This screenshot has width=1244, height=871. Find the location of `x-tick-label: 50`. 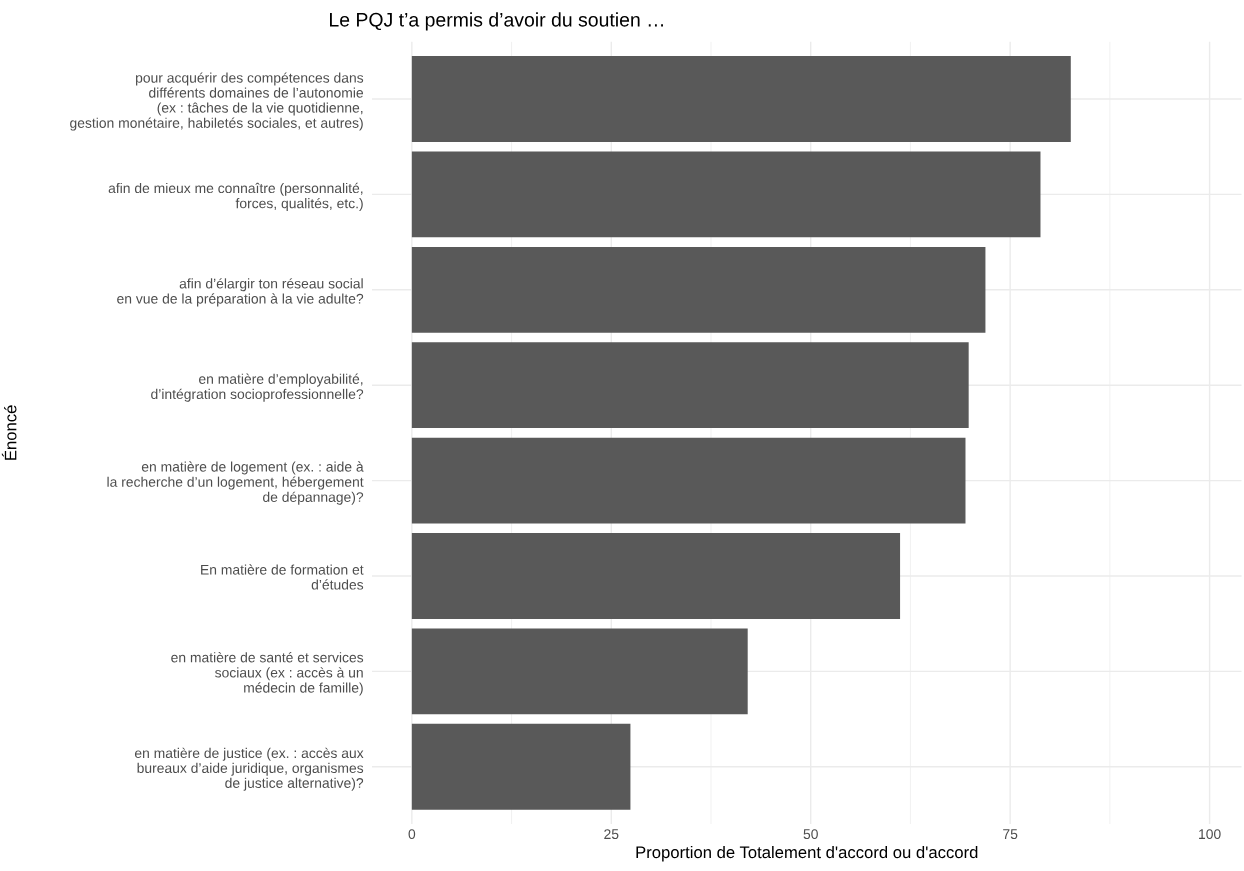

x-tick-label: 50 is located at coordinates (810, 834).